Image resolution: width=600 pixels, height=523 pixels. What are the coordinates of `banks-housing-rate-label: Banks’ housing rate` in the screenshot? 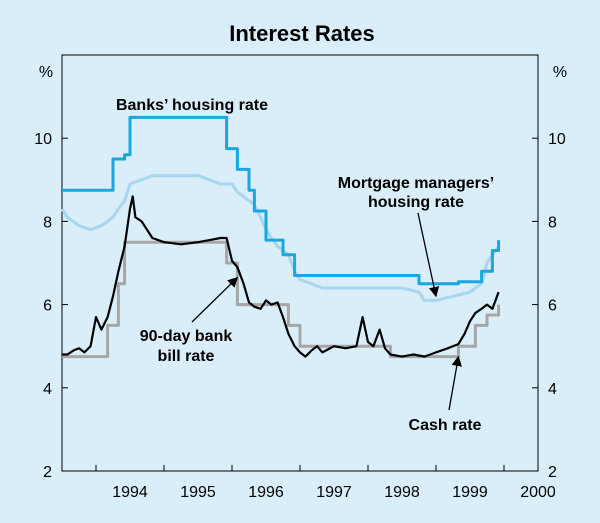 It's located at (192, 105).